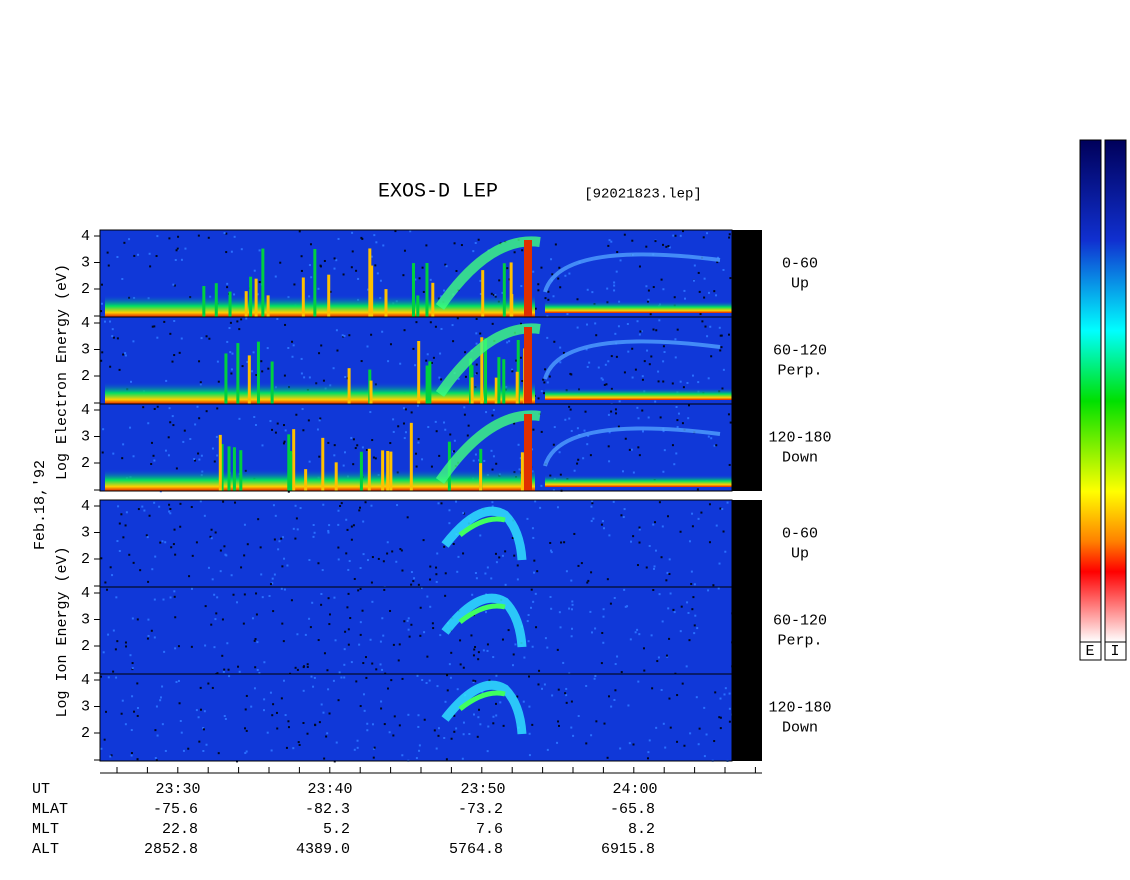 The image size is (1130, 880). Describe the element at coordinates (177, 789) in the screenshot. I see `x-tick-label: 23:30` at that location.